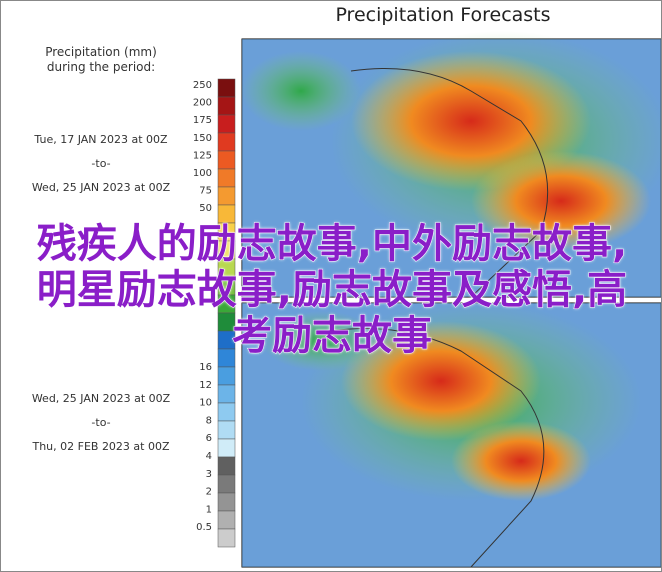 Image resolution: width=662 pixels, height=572 pixels. I want to click on colorbar-ticks: 250 200 175 150 125 100 75 50 16 12 10 8 6 4 3 2 1 0.5, so click(202, 306).